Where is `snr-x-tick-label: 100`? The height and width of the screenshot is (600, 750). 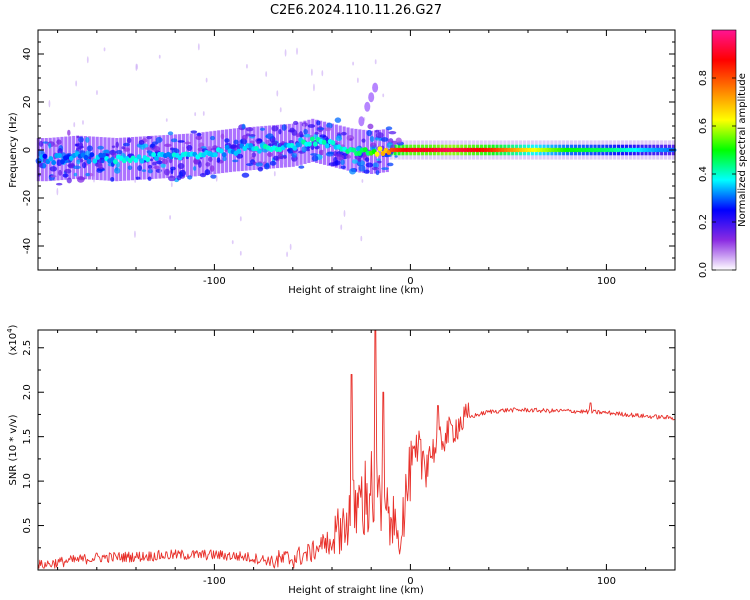
snr-x-tick-label: 100 is located at coordinates (606, 581).